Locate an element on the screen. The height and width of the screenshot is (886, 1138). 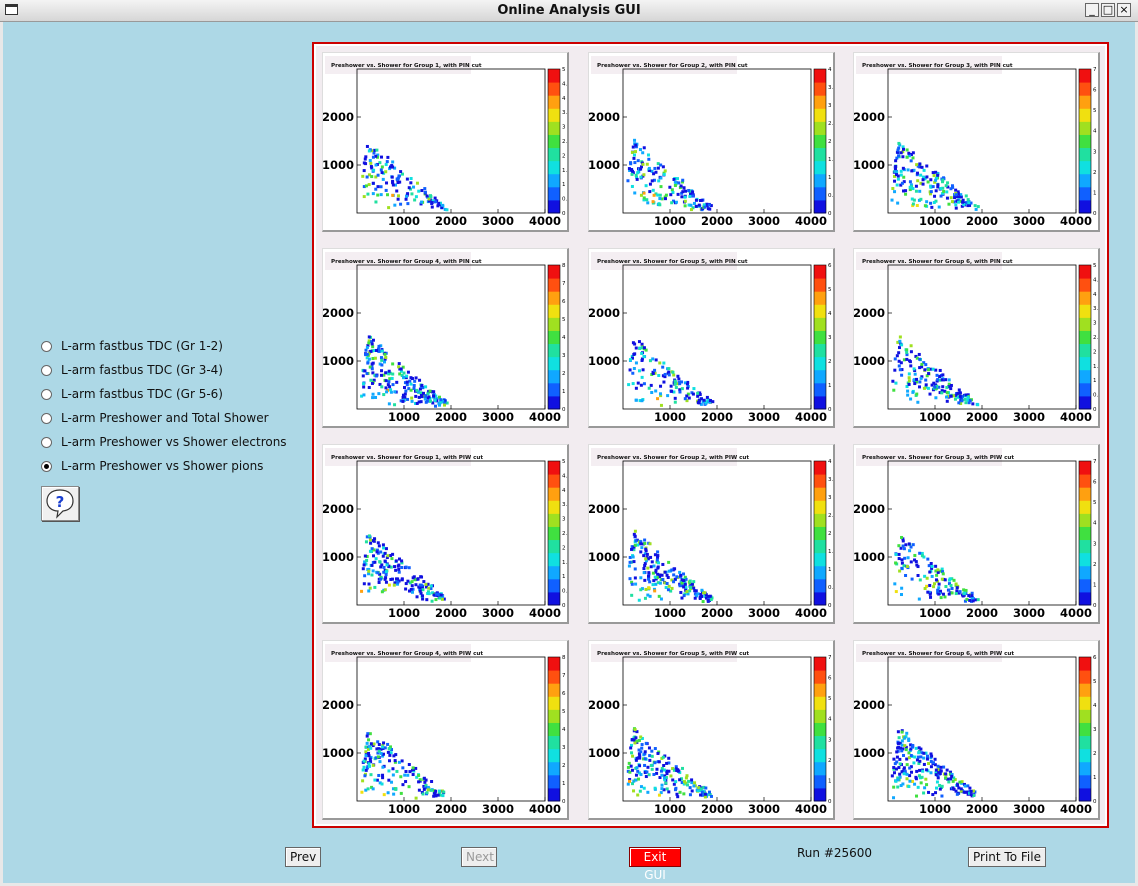
help-button: ? is located at coordinates (60, 503).